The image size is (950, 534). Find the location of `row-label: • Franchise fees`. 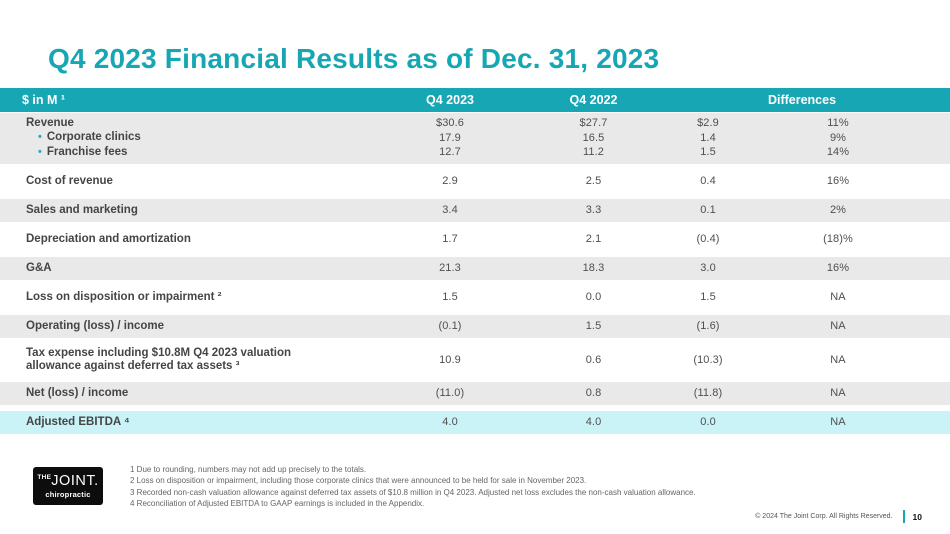

row-label: • Franchise fees is located at coordinates (192, 152).